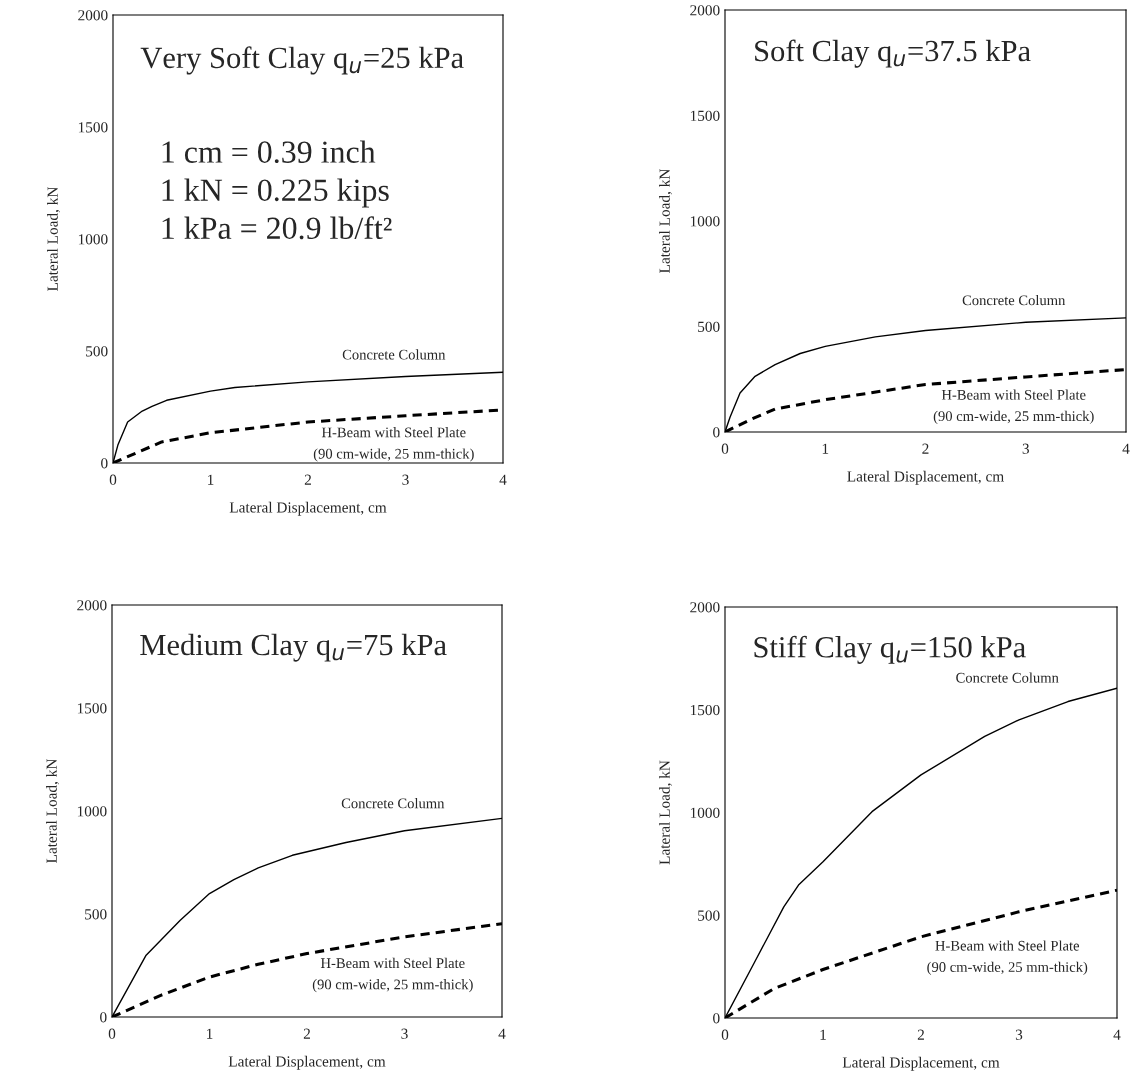 Image resolution: width=1130 pixels, height=1088 pixels. Describe the element at coordinates (893, 53) in the screenshot. I see `text: Soft Clay q$_{u}$=37.5 kPa` at that location.